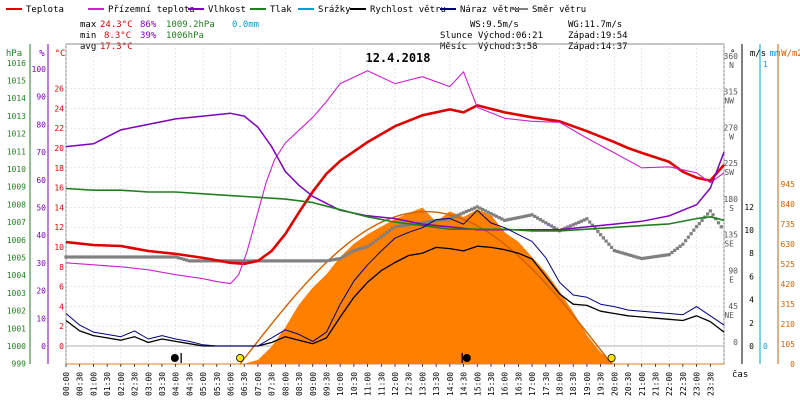 This screenshot has height=400, width=800. What do you see at coordinates (240, 357) in the screenshot?
I see `sunrise-marker` at bounding box center [240, 357].